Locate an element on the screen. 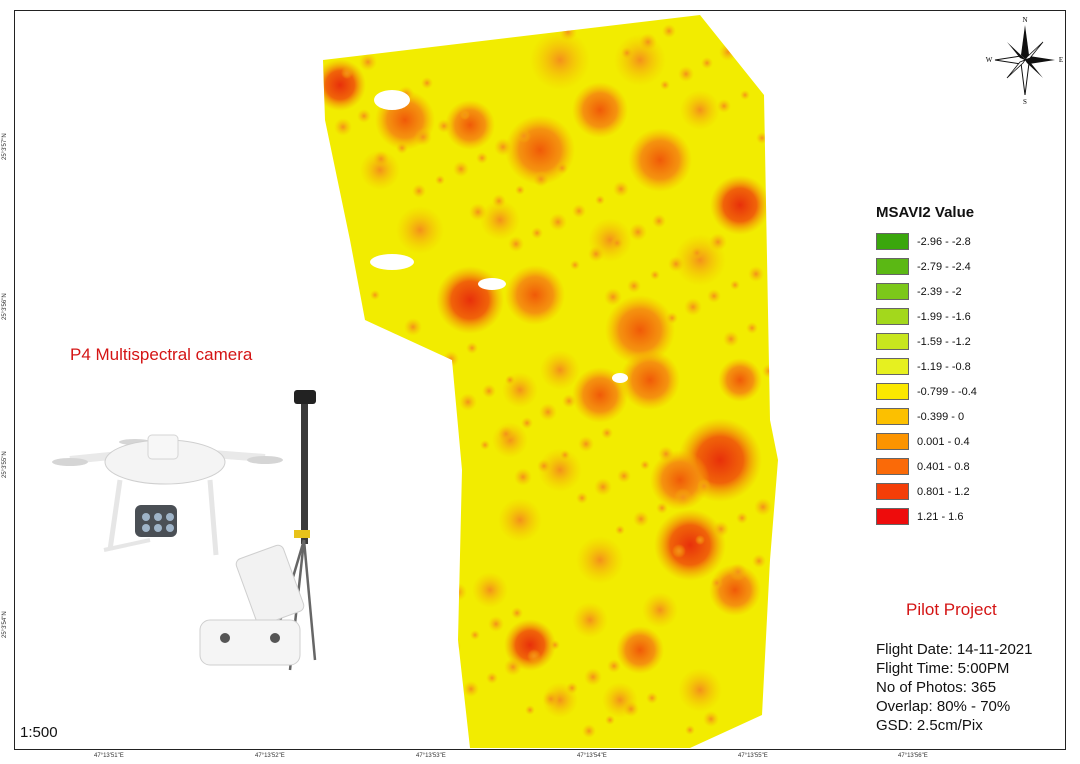 The image size is (1080, 764). legend-label: 0.401 - 0.8 is located at coordinates (943, 466).